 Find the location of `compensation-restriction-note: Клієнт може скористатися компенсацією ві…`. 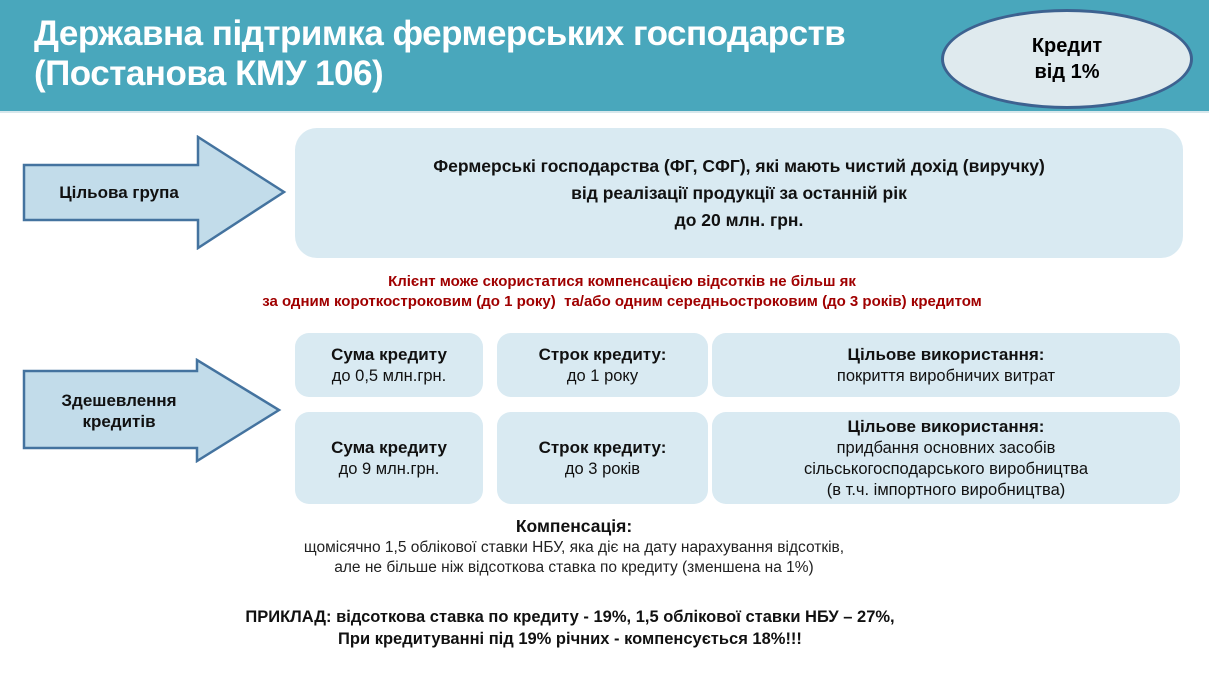

compensation-restriction-note: Клієнт може скористатися компенсацією ві… is located at coordinates (622, 292).